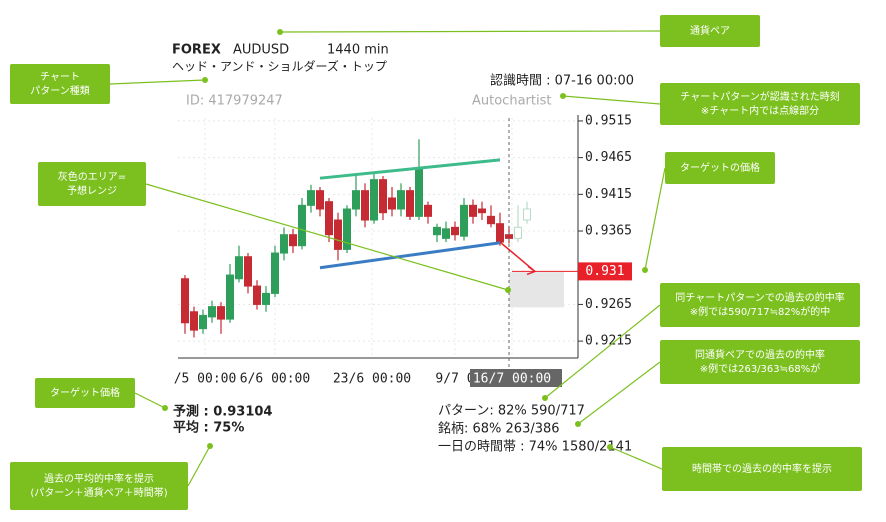 The height and width of the screenshot is (522, 886). Describe the element at coordinates (275, 379) in the screenshot. I see `x-tick-label: 6/6 00:00` at that location.